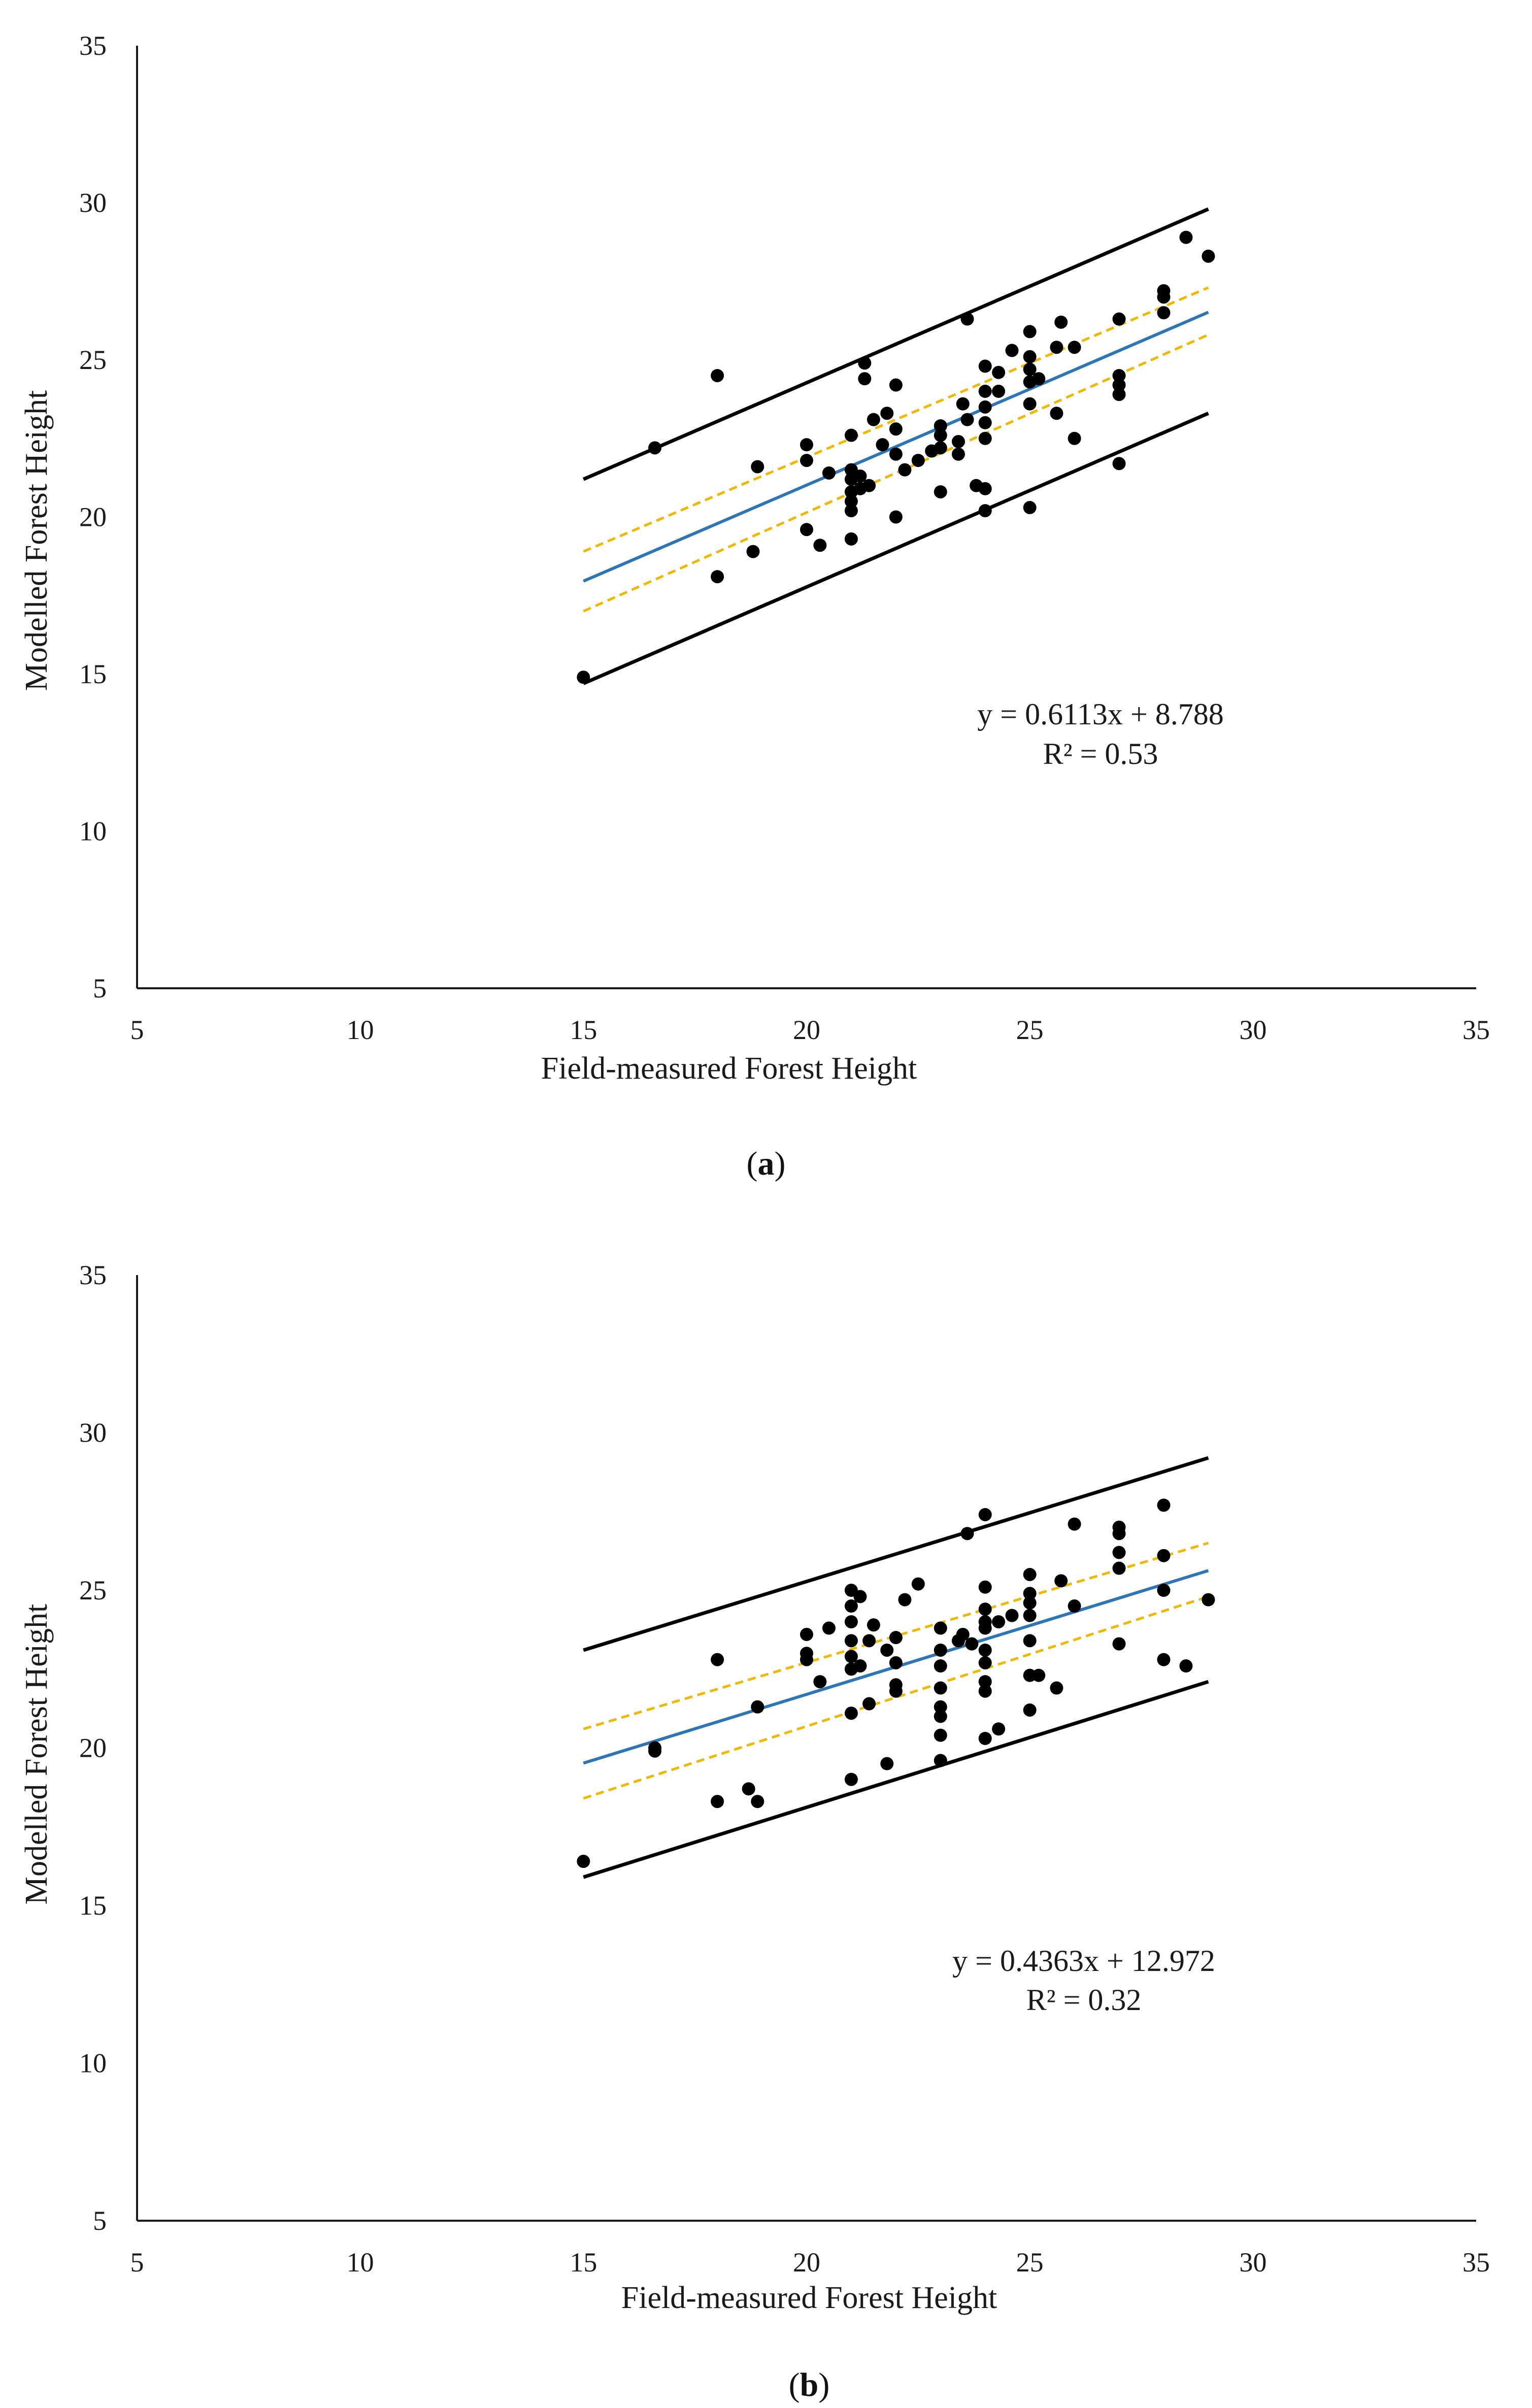 The width and height of the screenshot is (1532, 2408). What do you see at coordinates (93, 45) in the screenshot?
I see `y-tick-label-a: 35` at bounding box center [93, 45].